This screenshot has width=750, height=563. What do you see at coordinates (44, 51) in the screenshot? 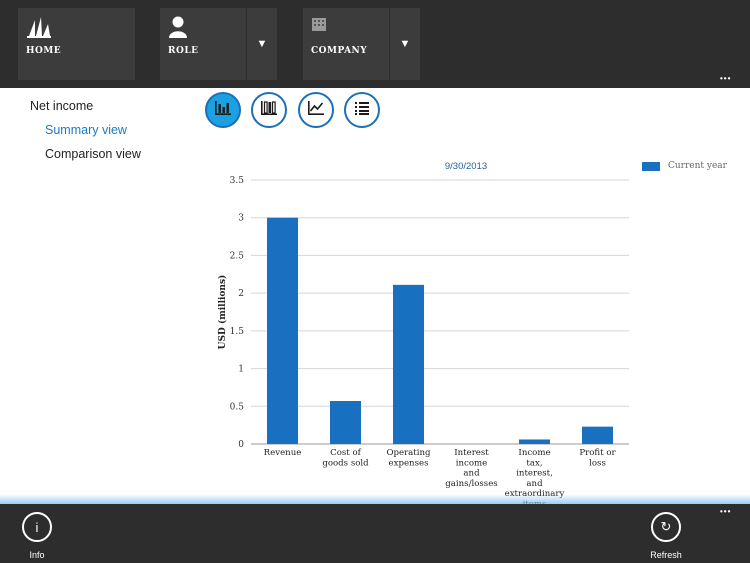
I see `home-label: HOME` at bounding box center [44, 51].